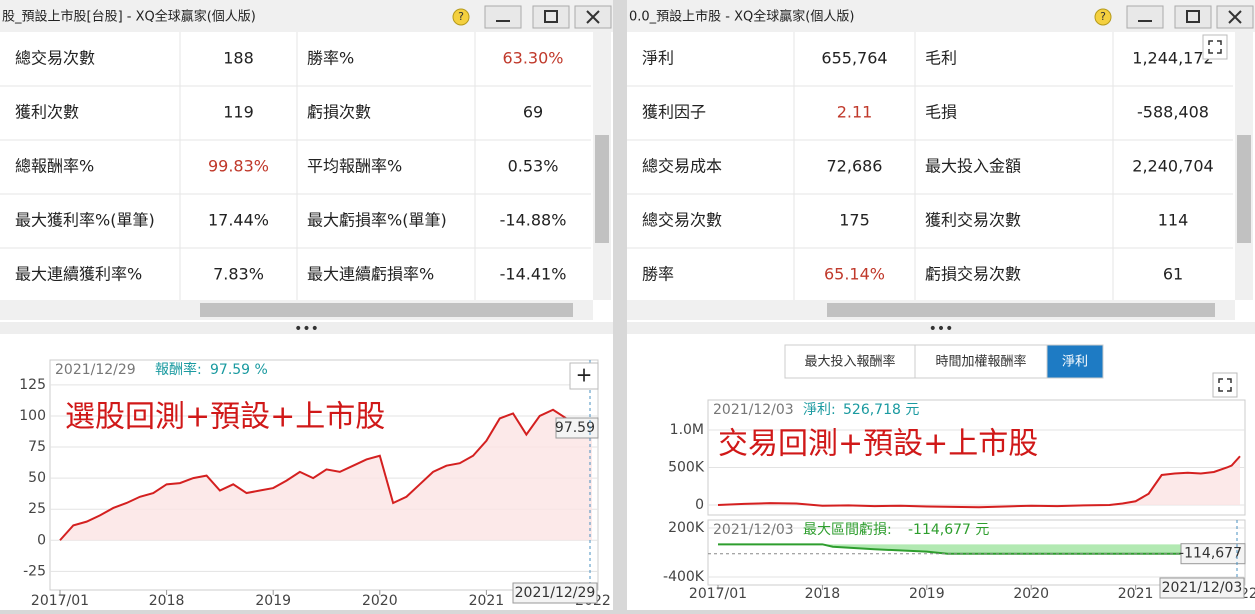 This screenshot has height=614, width=1255. Describe the element at coordinates (238, 220) in the screenshot. I see `cell-value: 17.44%` at that location.